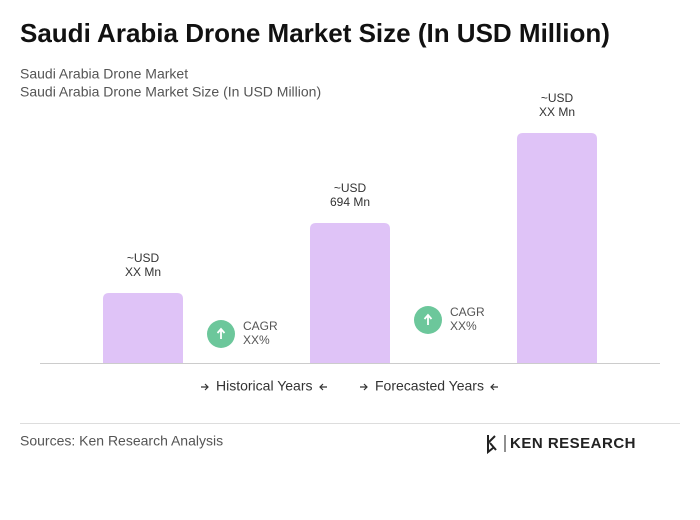 The width and height of the screenshot is (700, 520). Describe the element at coordinates (121, 441) in the screenshot. I see `source: Sources: Ken Research Analysis` at that location.